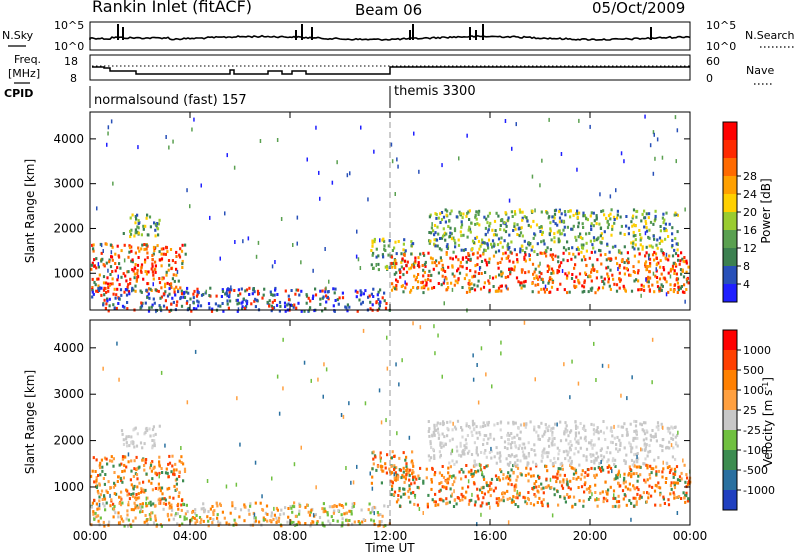 The width and height of the screenshot is (800, 554). What do you see at coordinates (71, 61) in the screenshot?
I see `freq-tick-top: 18` at bounding box center [71, 61].